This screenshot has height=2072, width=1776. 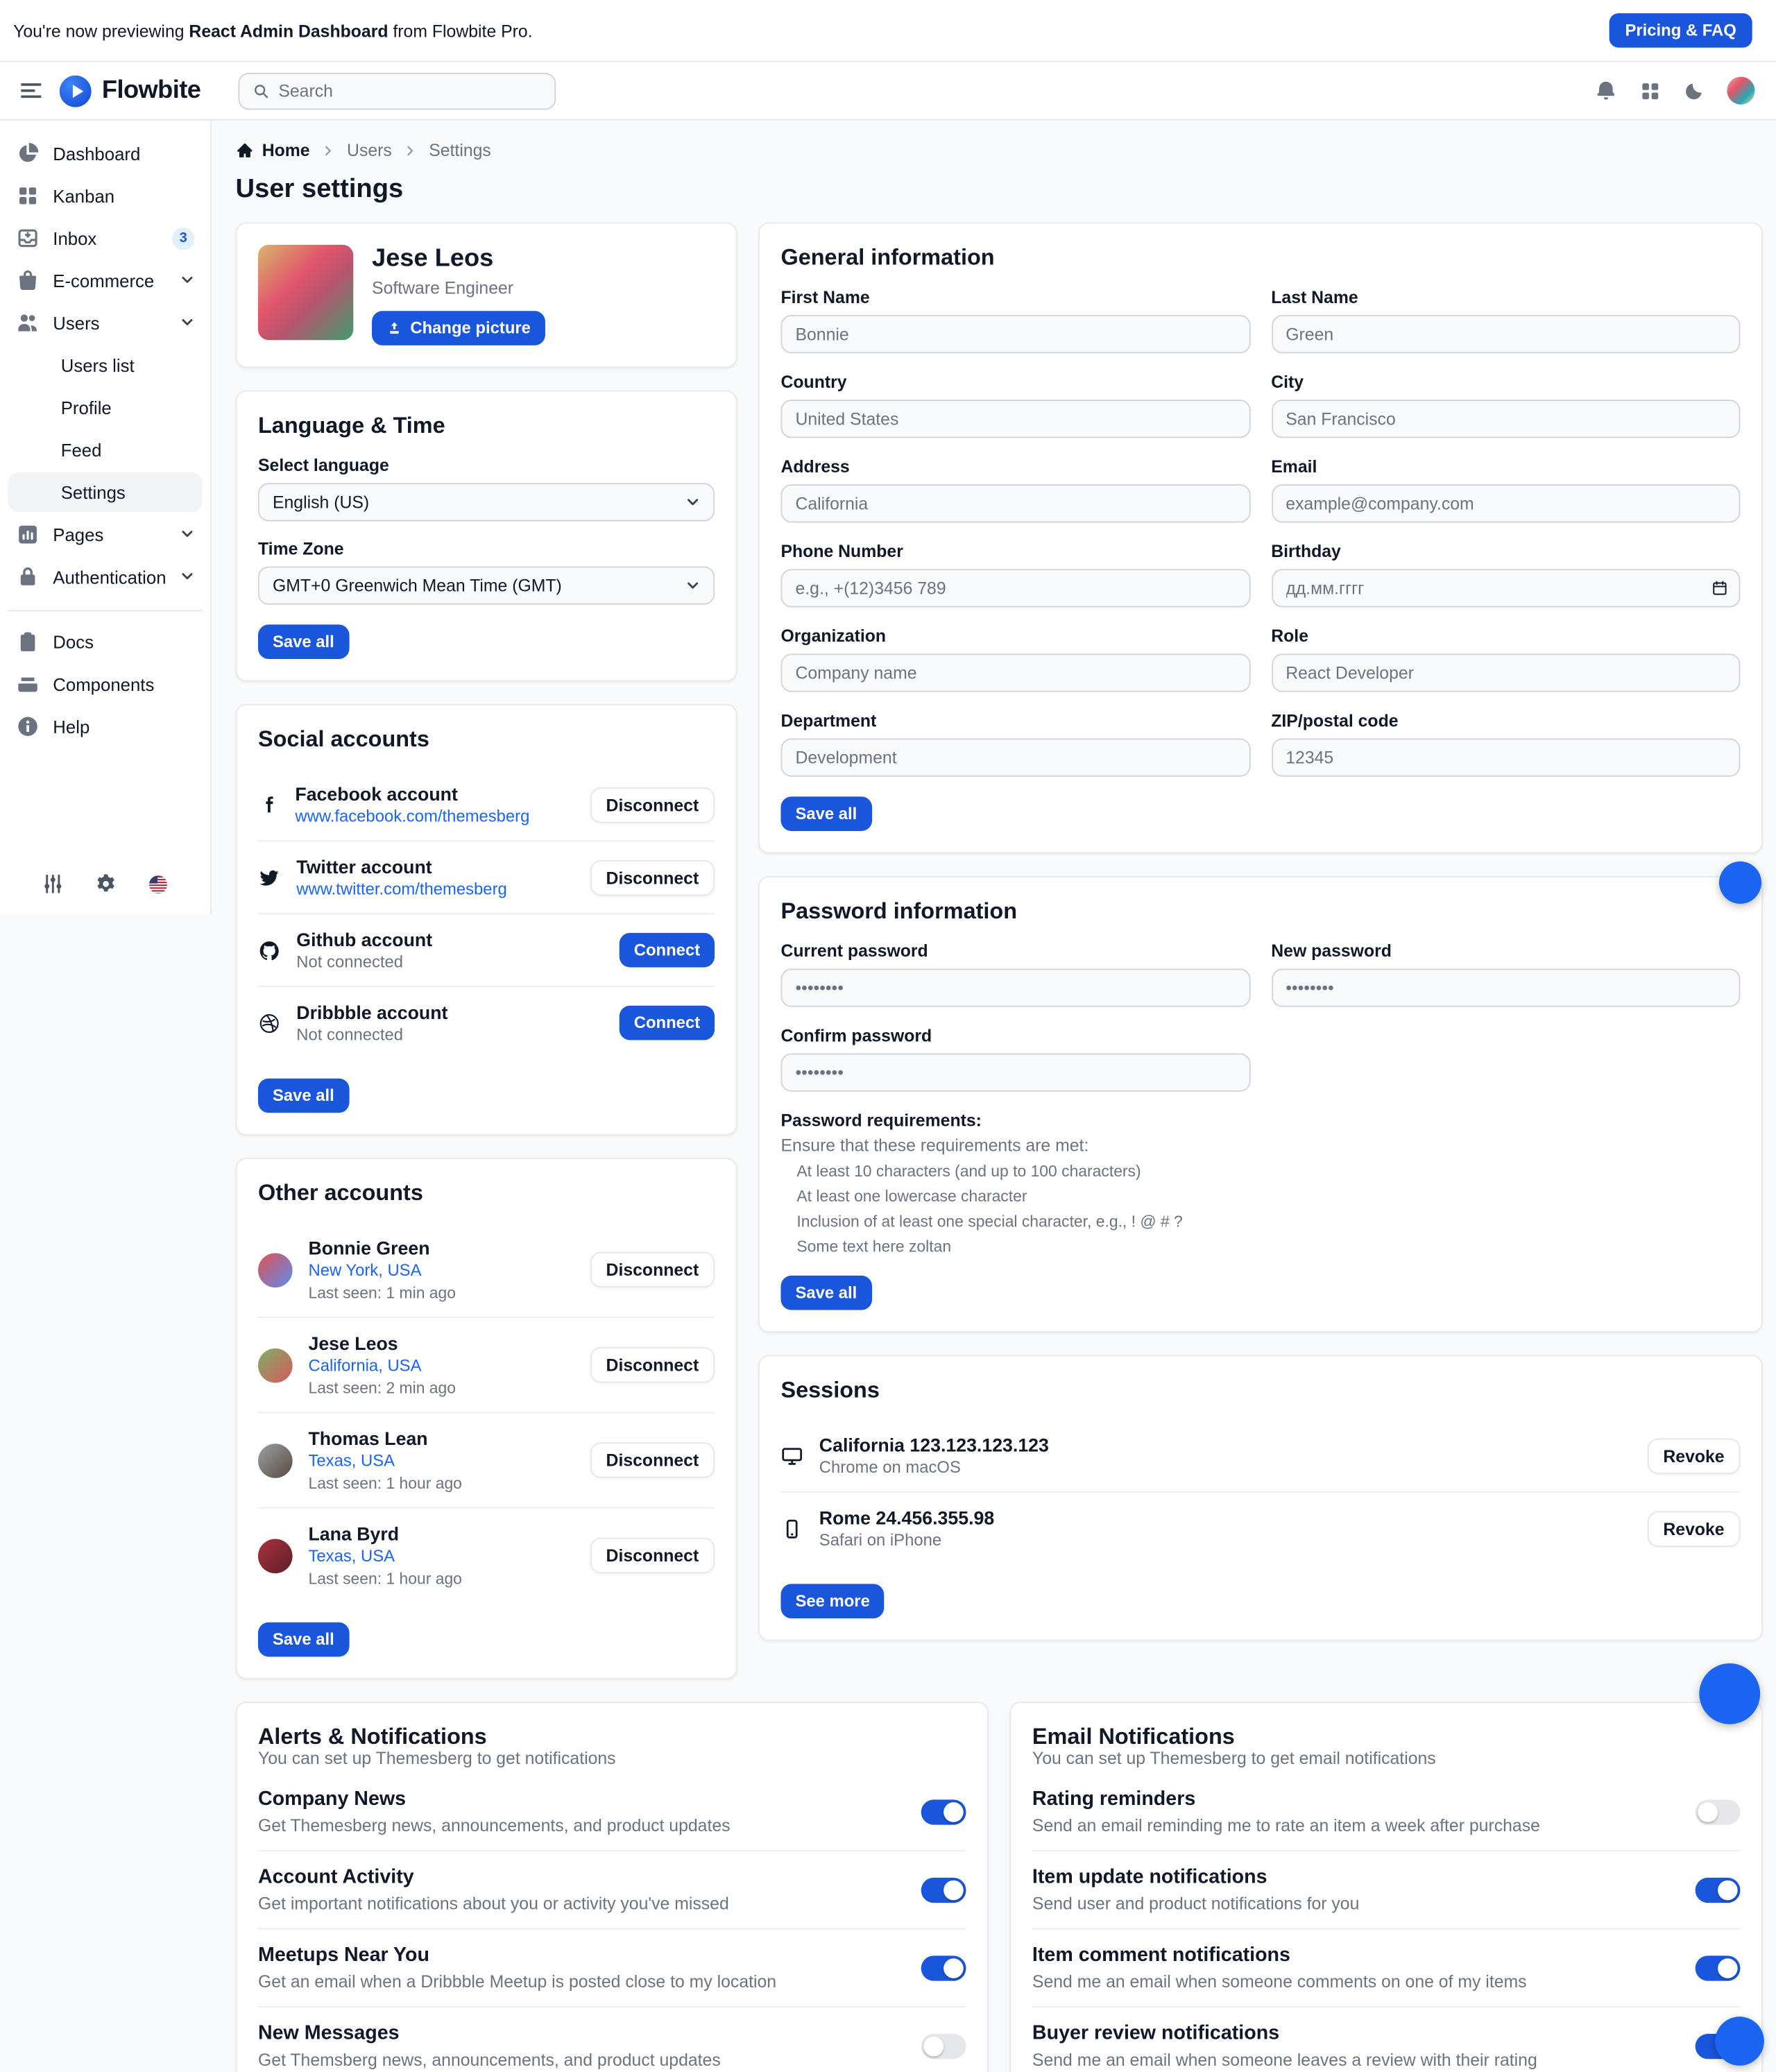 I want to click on card-title: Other accounts, so click(x=340, y=1193).